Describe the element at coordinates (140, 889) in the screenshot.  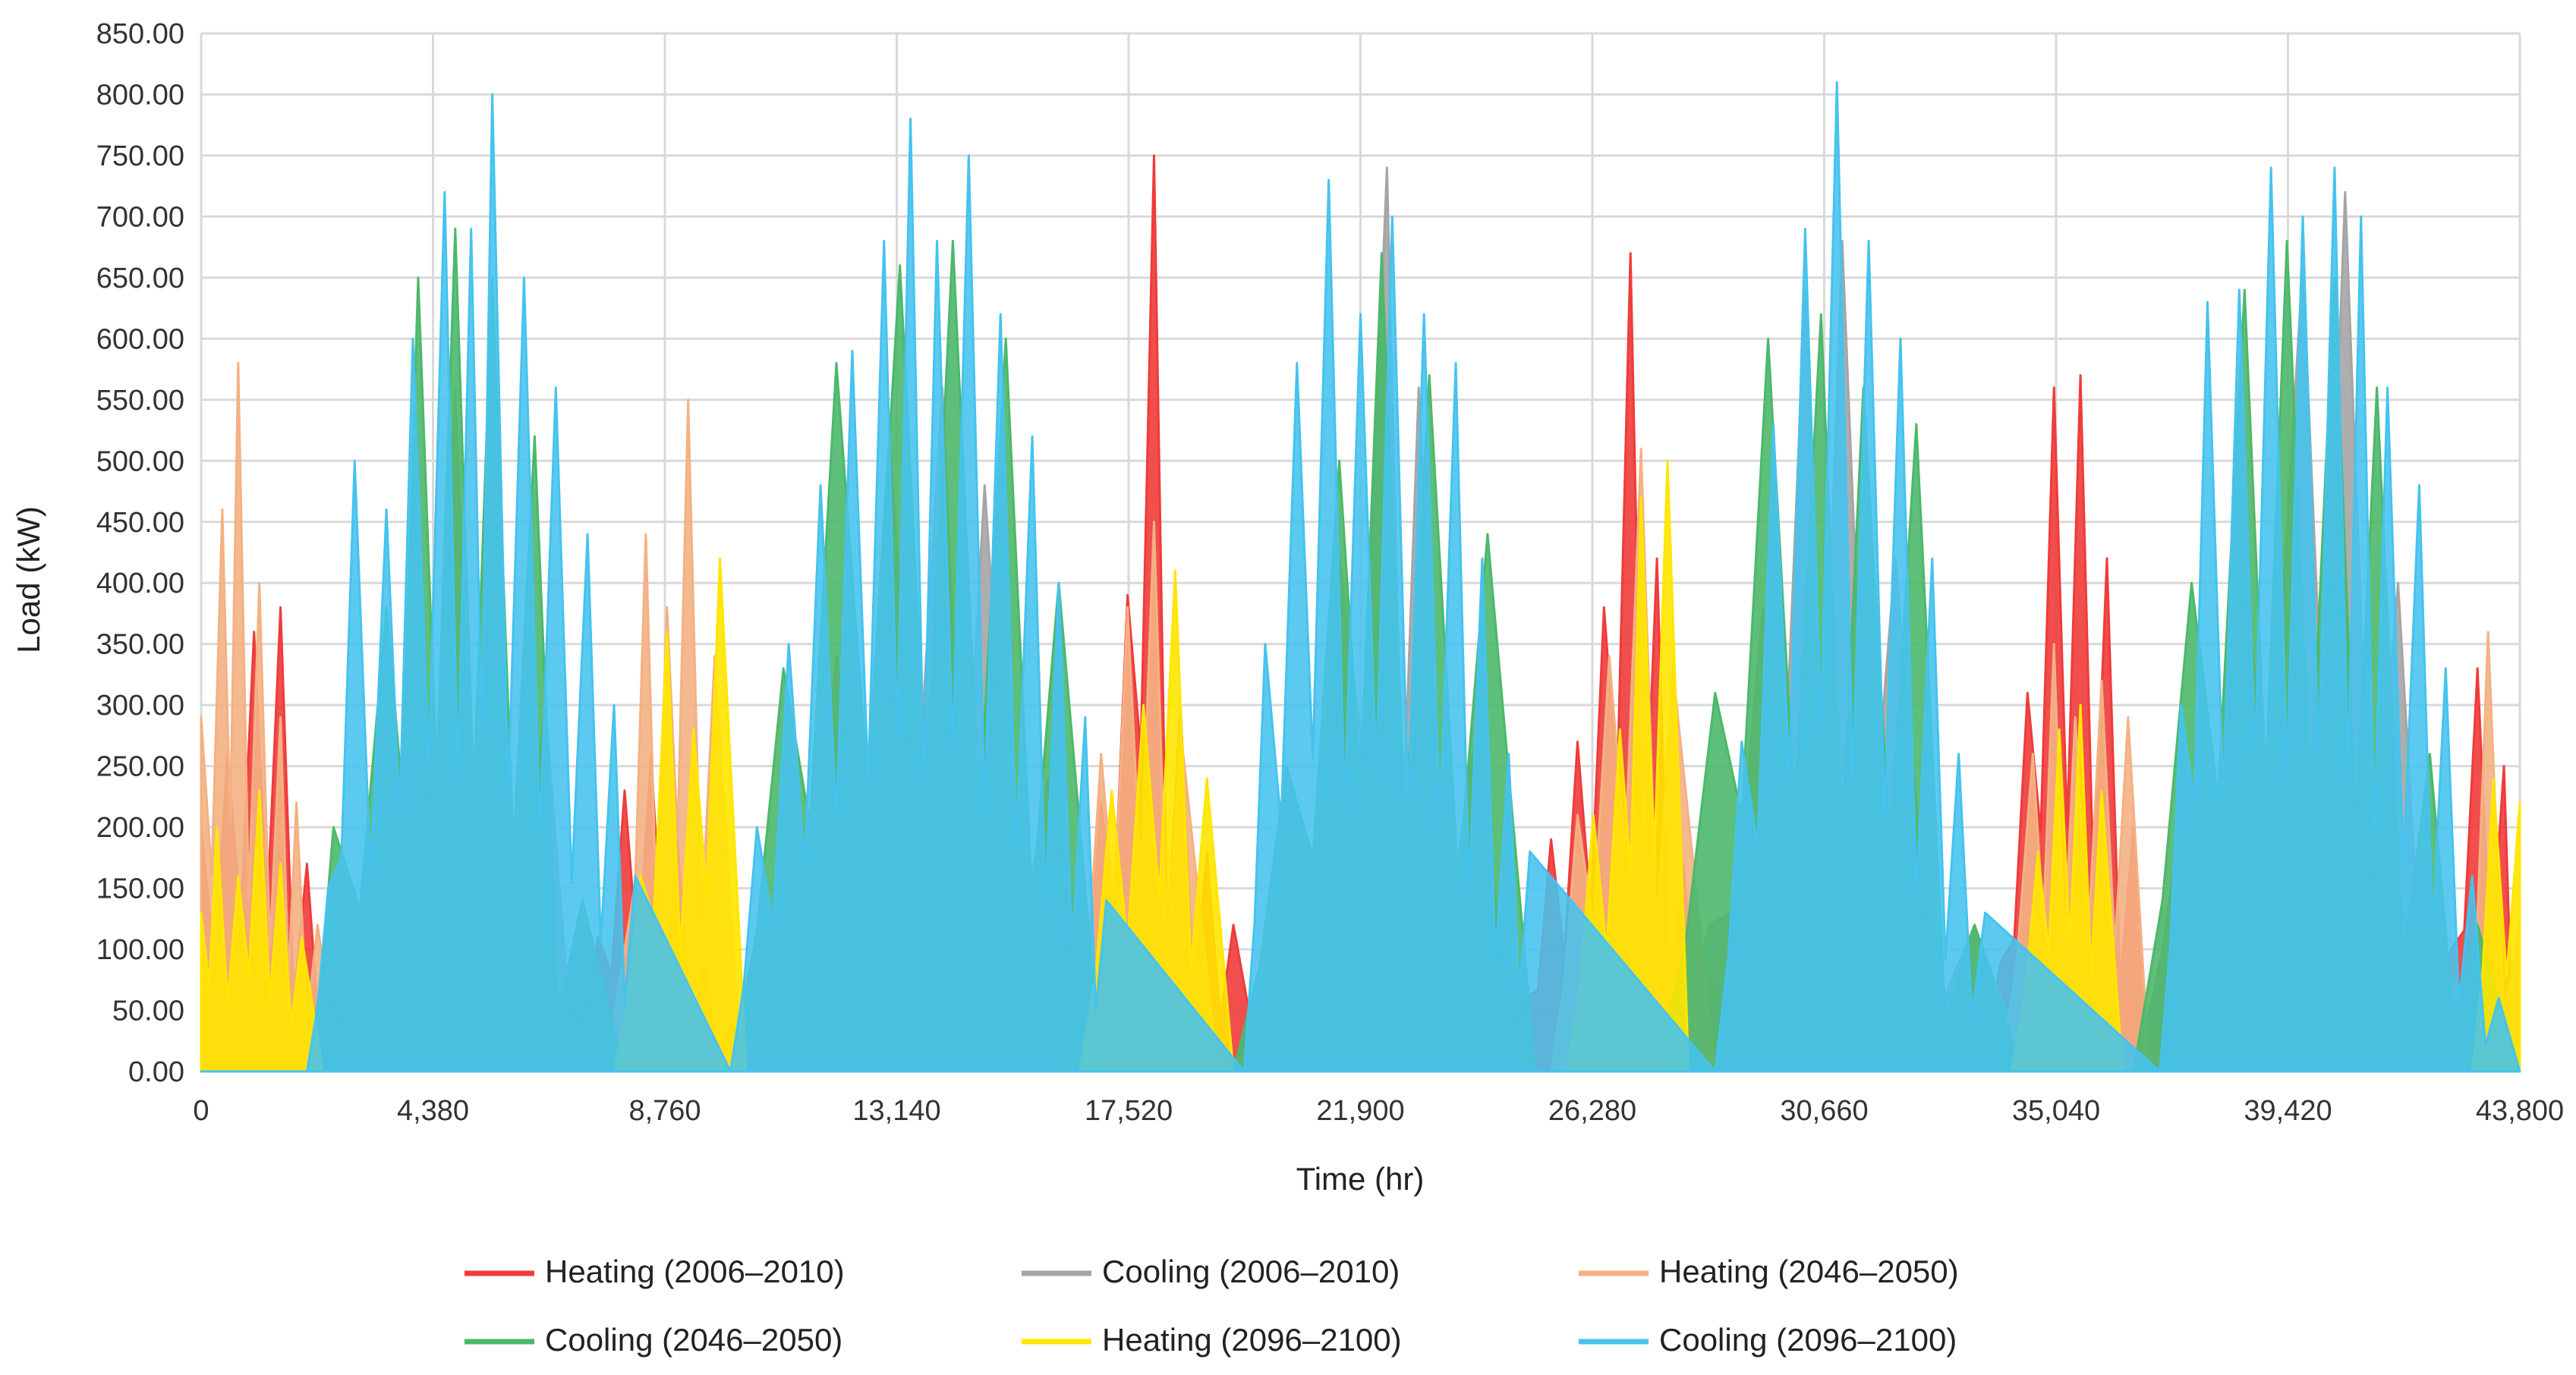
I see `y-tick-label-3: 150.00` at that location.